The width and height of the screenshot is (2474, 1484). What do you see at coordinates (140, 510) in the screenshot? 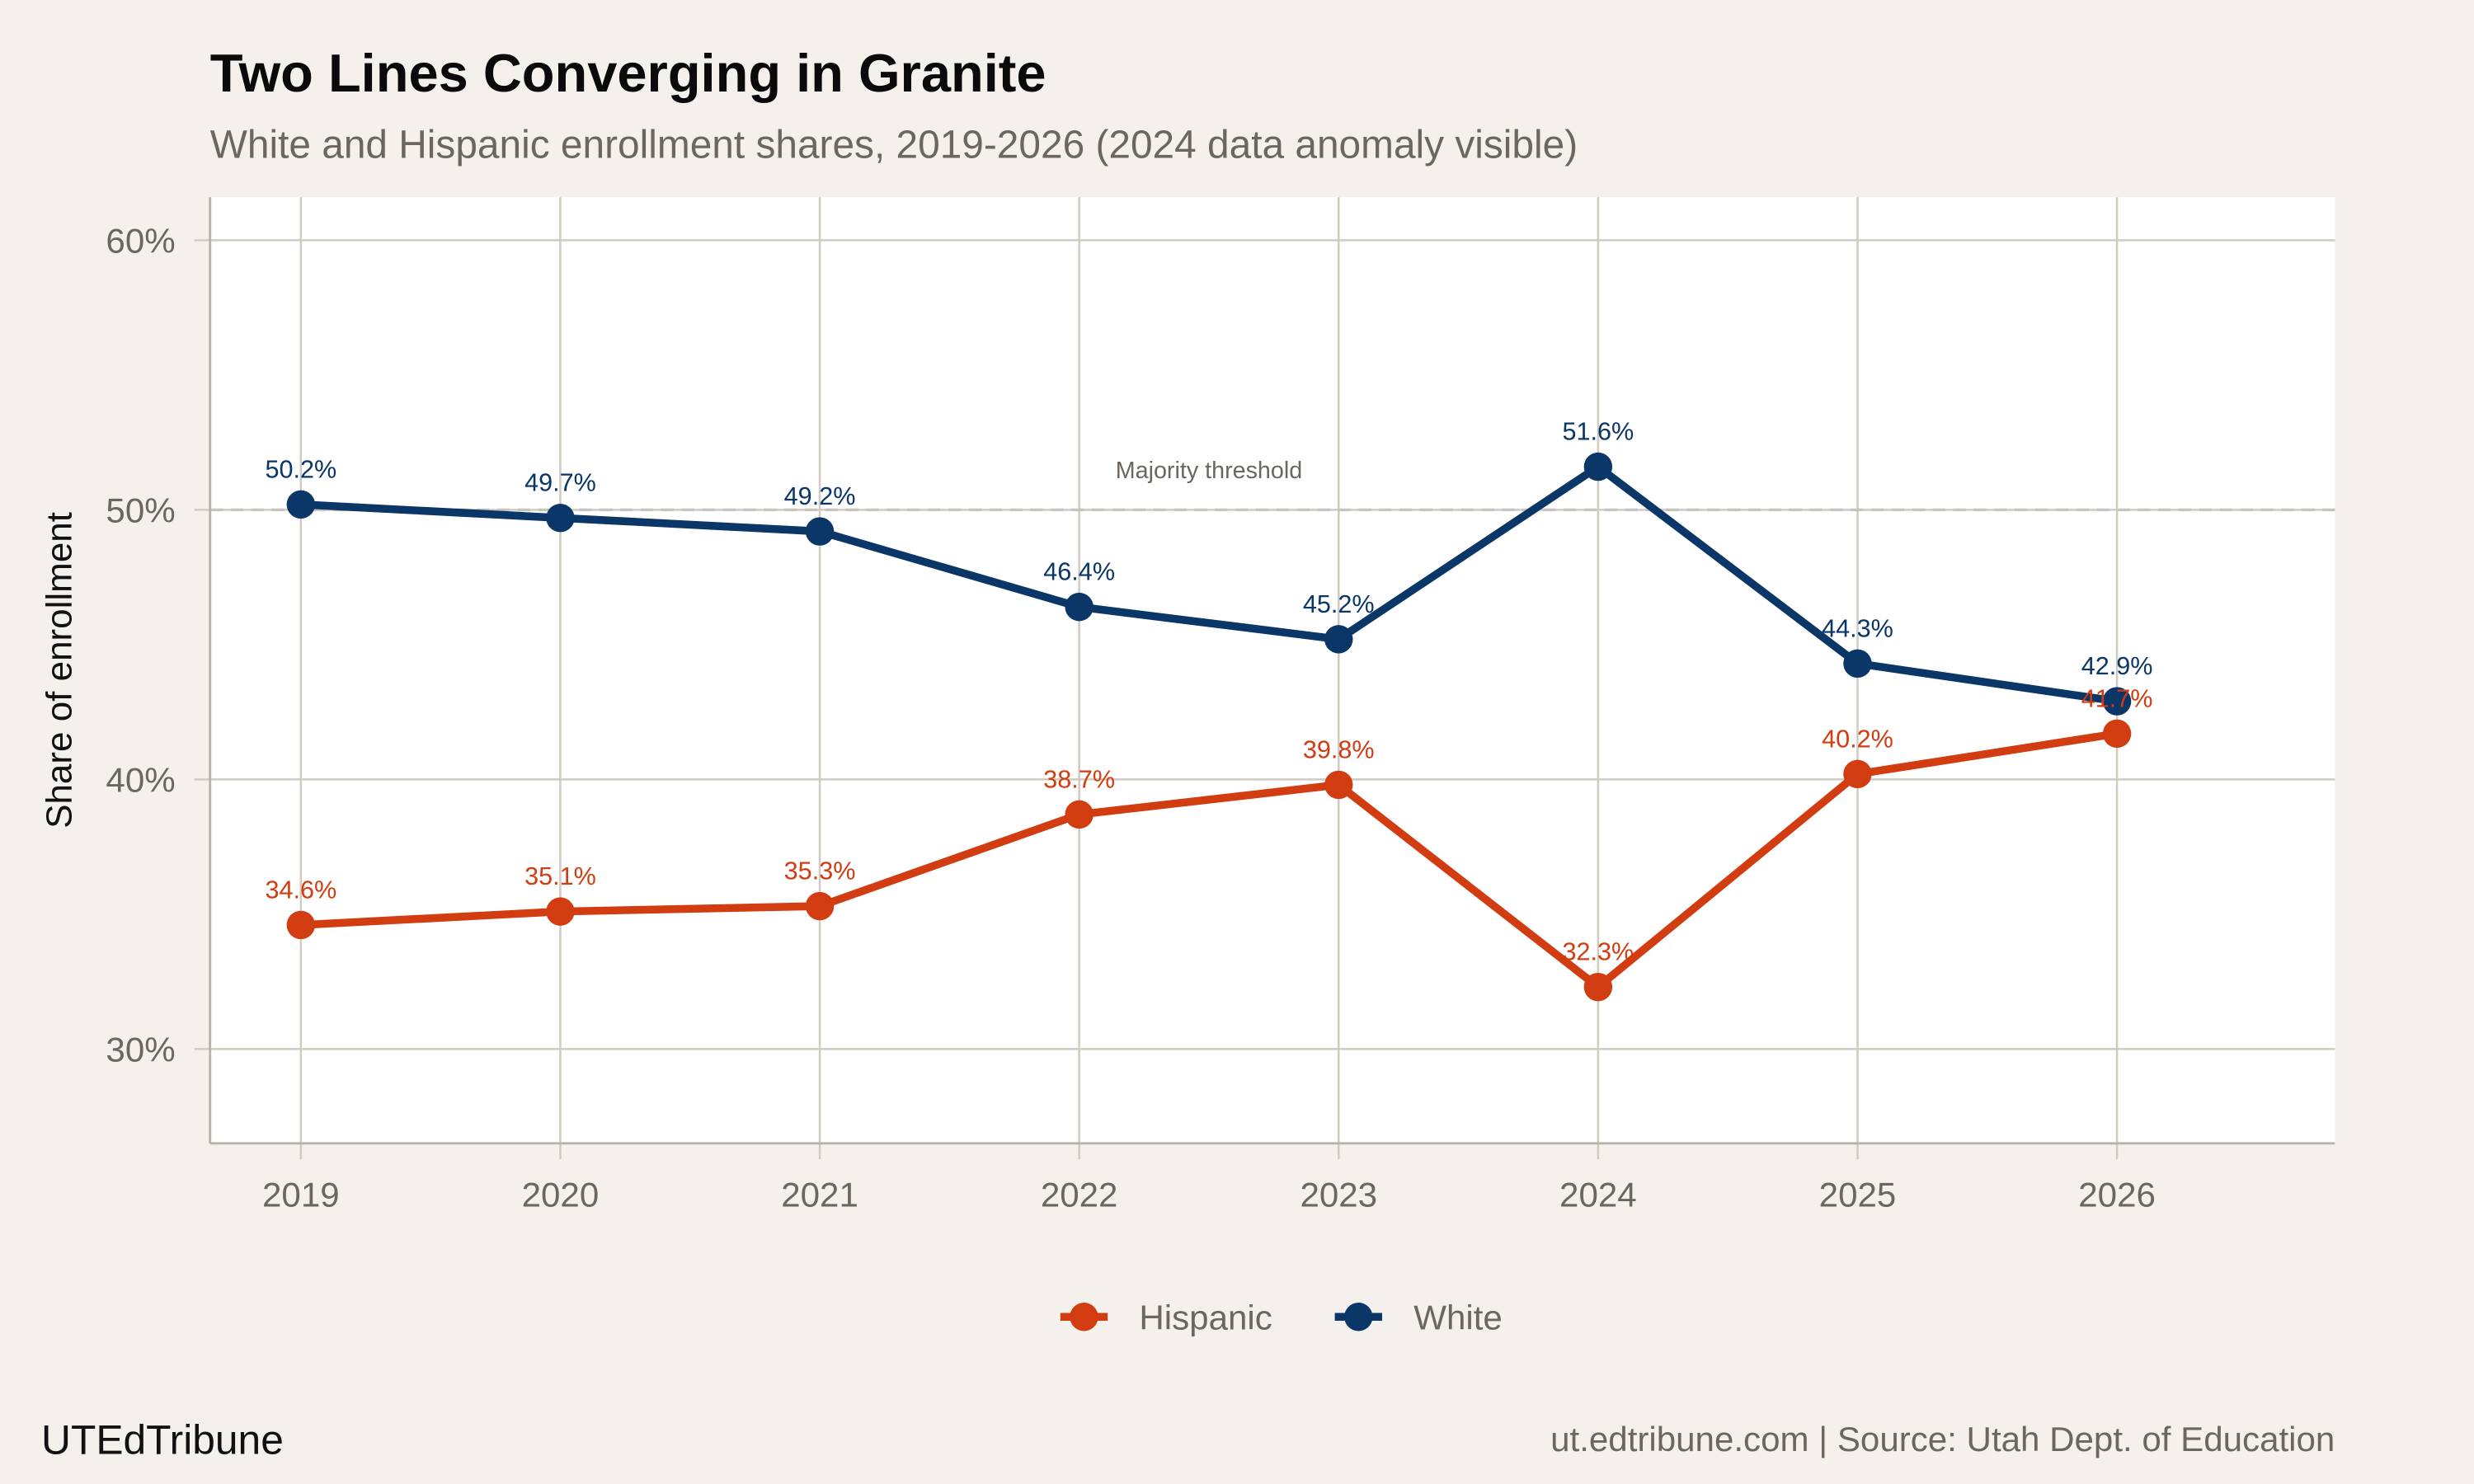
I see `y-tick-label: 50%` at bounding box center [140, 510].